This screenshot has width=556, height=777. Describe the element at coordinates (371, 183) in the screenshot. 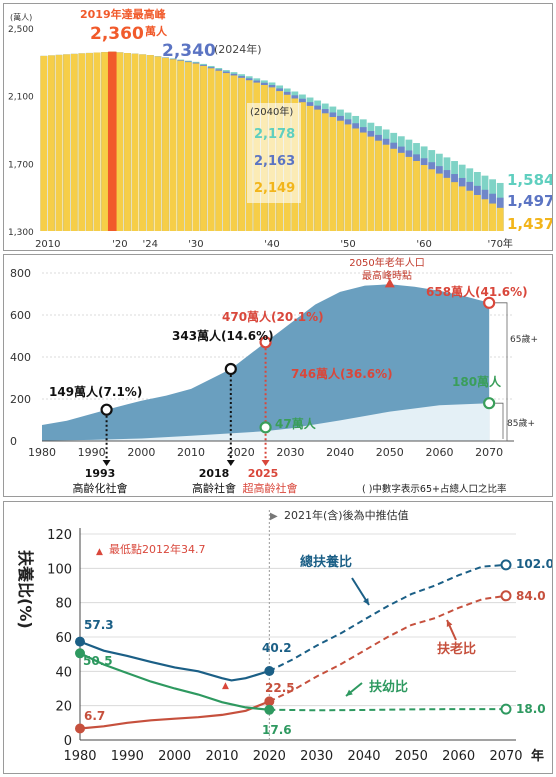

I see `bar-low-2053` at that location.